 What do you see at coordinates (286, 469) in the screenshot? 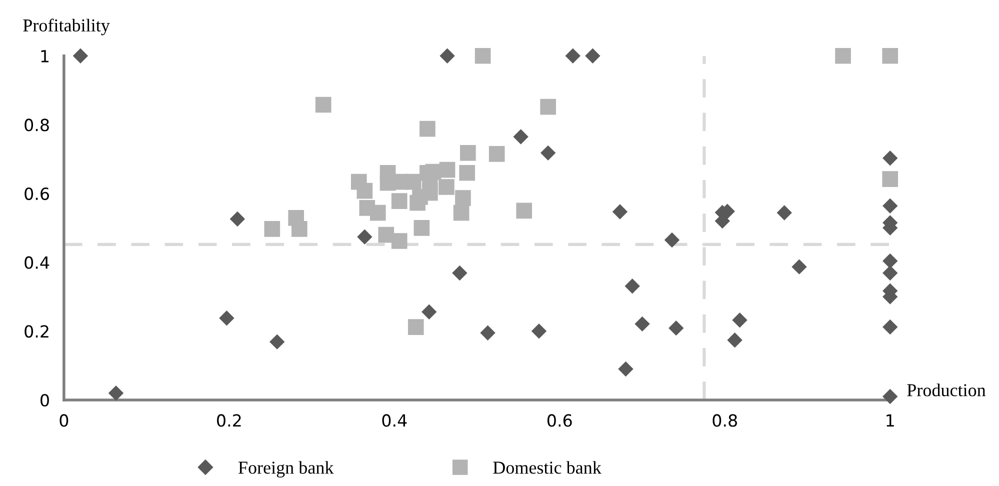
I see `legend-label: Foreign bank` at bounding box center [286, 469].